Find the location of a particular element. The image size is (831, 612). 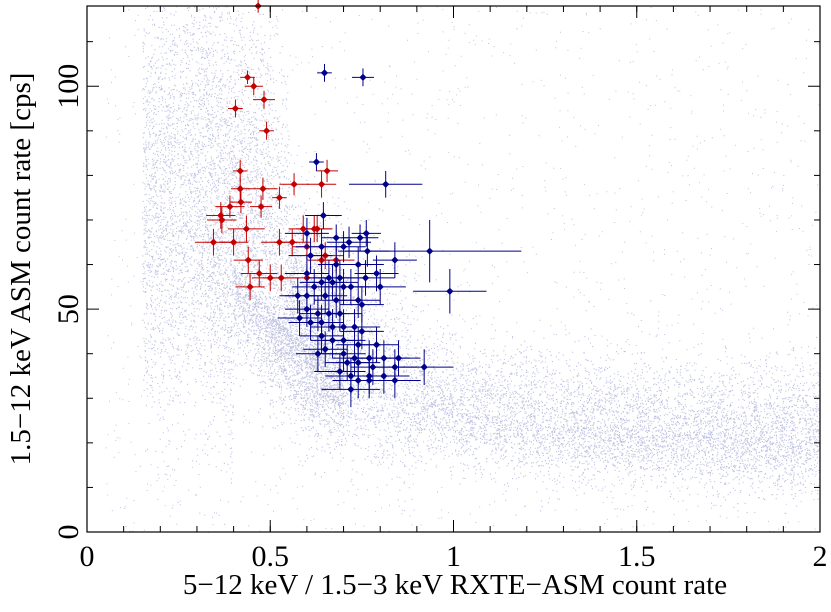

x-tick-label: 1 is located at coordinates (453, 556).